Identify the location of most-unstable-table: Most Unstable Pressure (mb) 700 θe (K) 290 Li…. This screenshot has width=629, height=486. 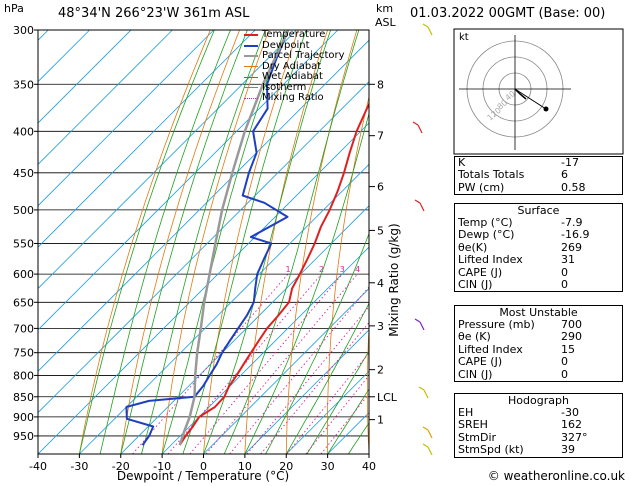
(538, 343).